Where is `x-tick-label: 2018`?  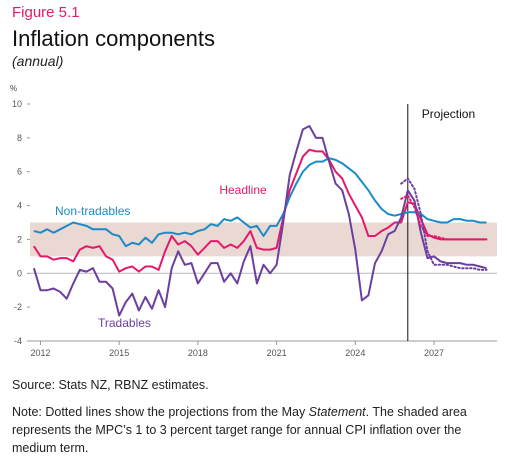 x-tick-label: 2018 is located at coordinates (198, 353).